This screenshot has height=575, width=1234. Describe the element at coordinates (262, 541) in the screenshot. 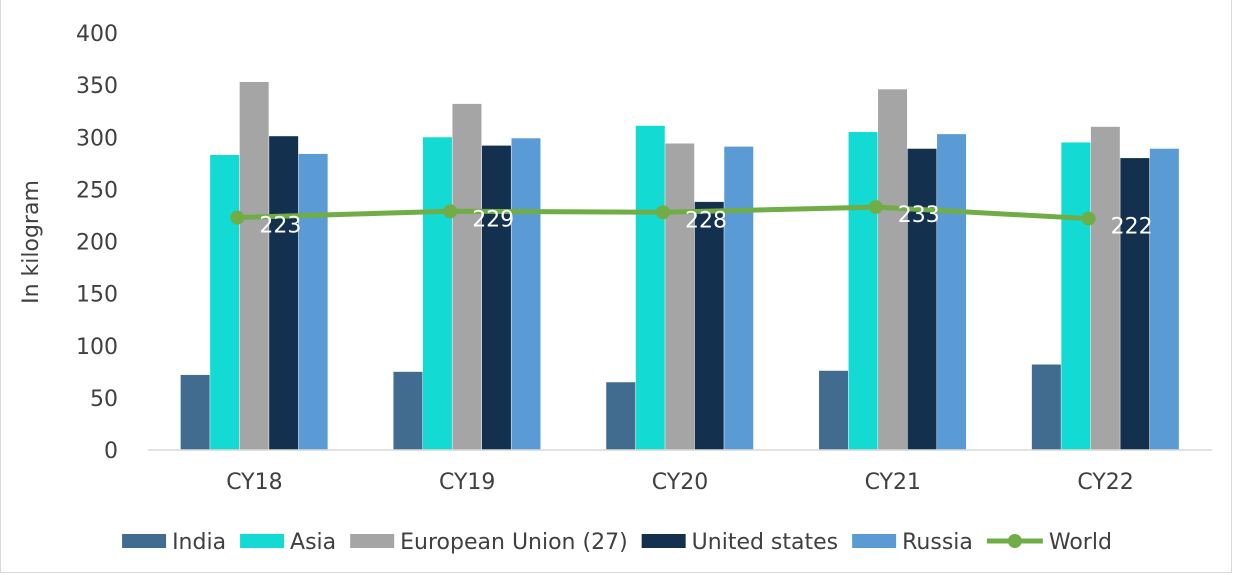

I see `legend-swatch-asia` at that location.